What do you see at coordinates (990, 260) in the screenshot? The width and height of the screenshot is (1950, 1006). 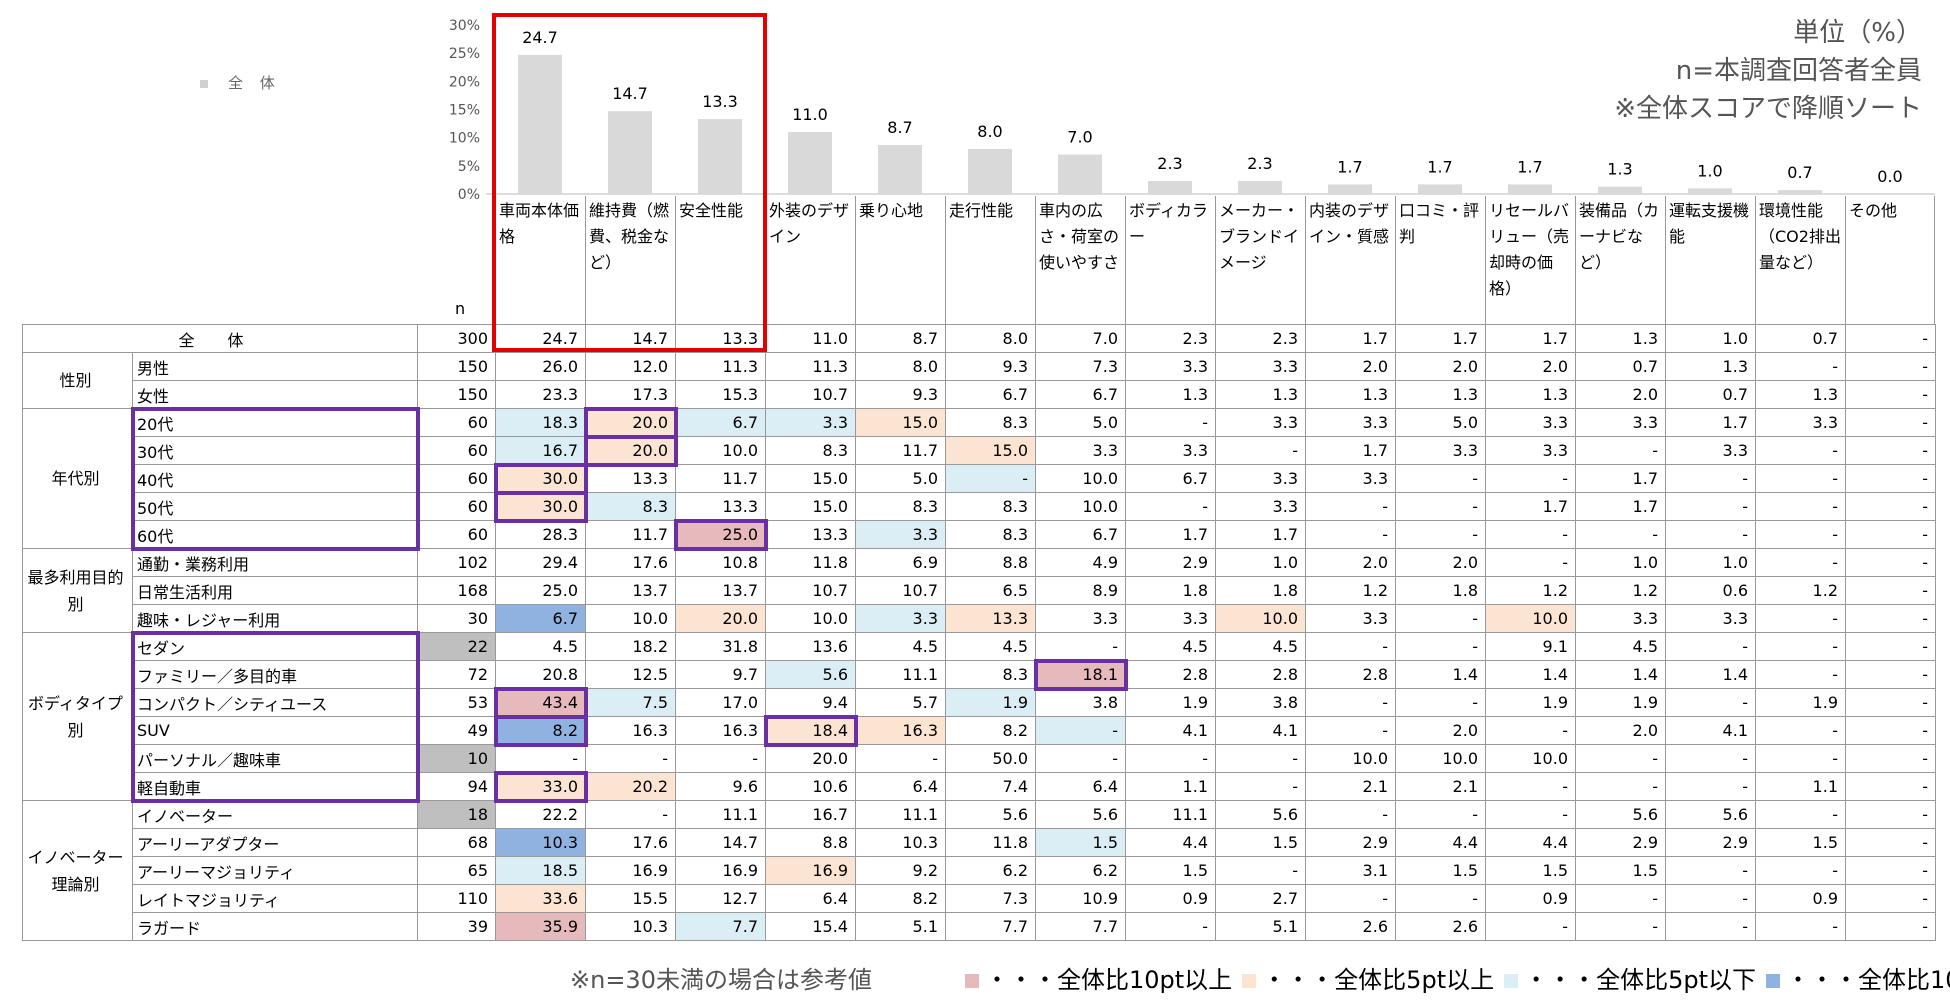 I see `category-label: 走行性能` at bounding box center [990, 260].